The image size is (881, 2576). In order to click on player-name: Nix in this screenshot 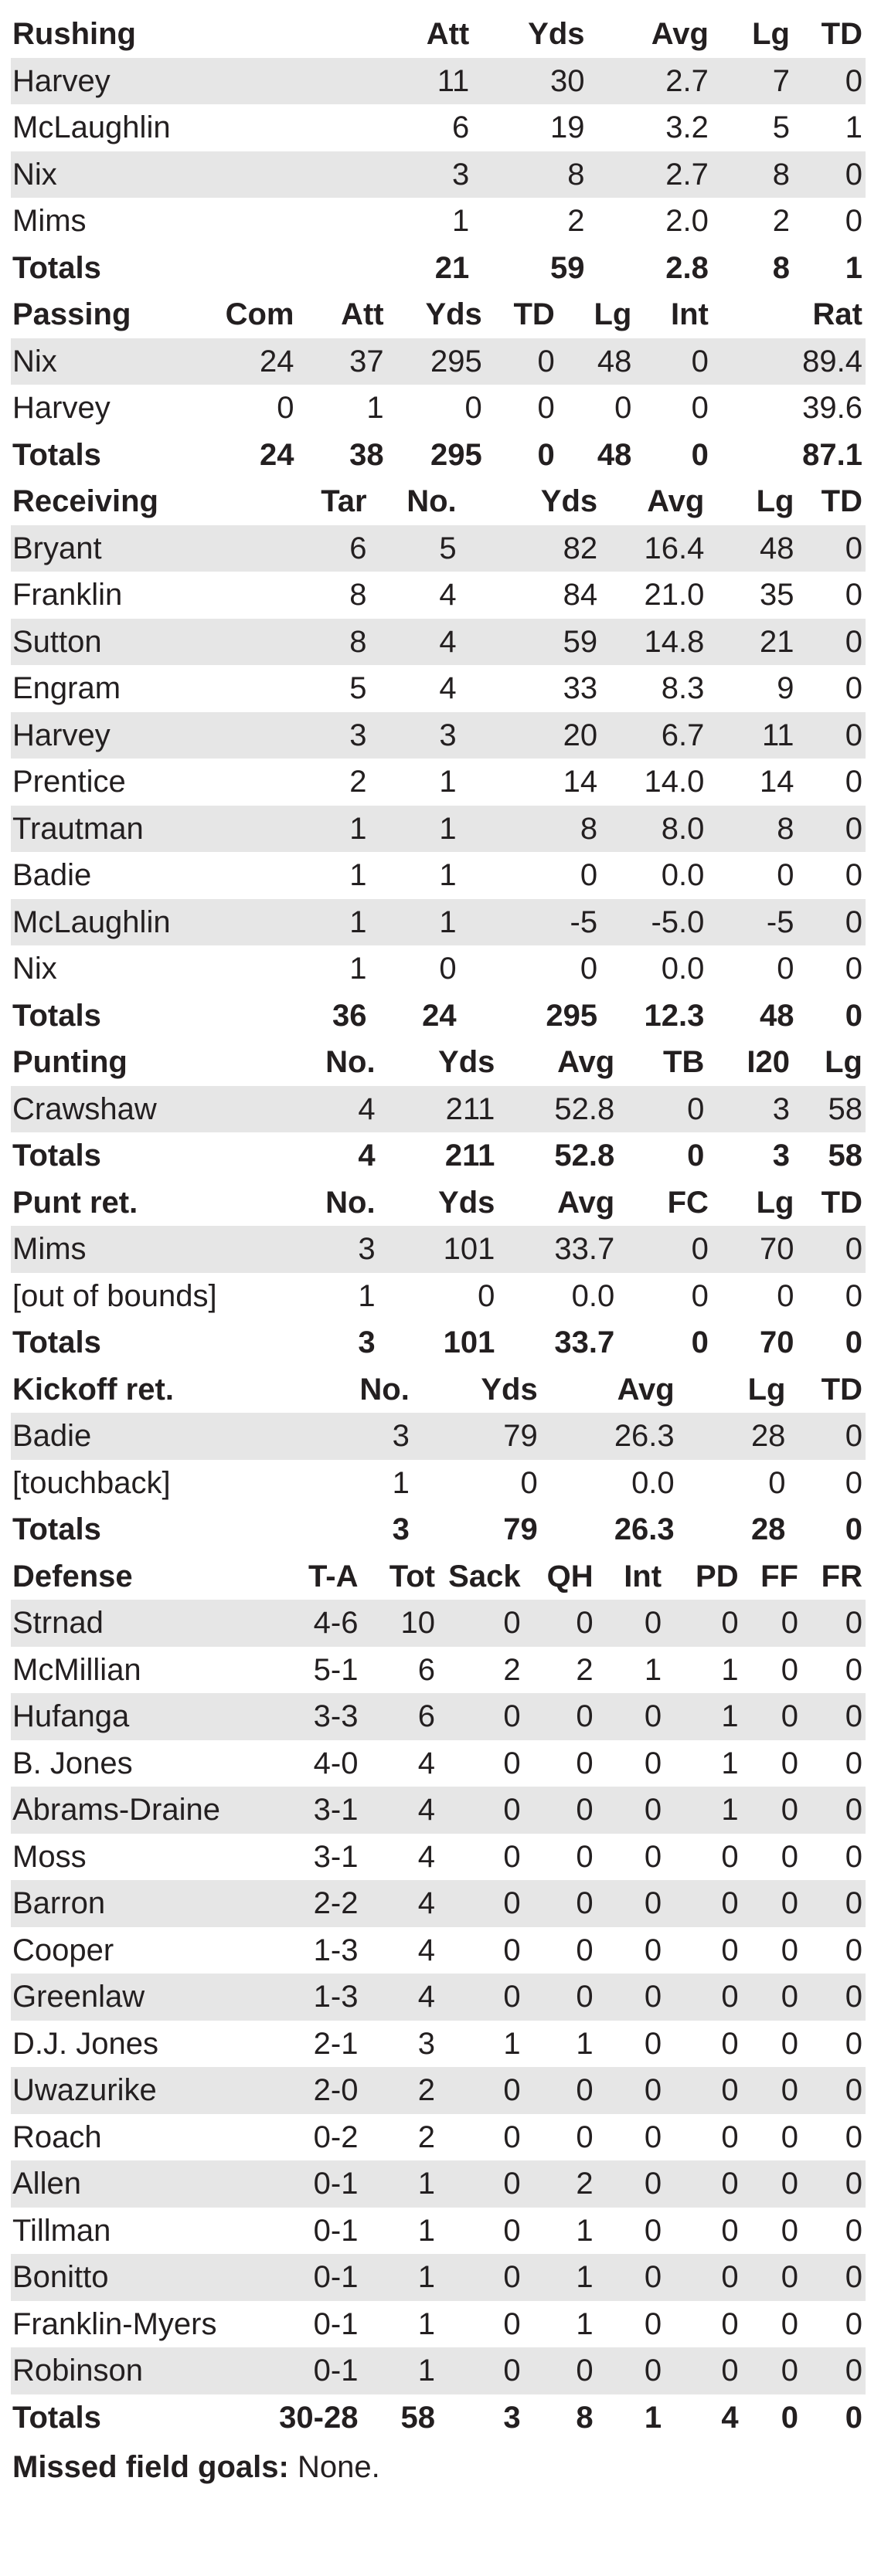, I will do `click(96, 361)`.